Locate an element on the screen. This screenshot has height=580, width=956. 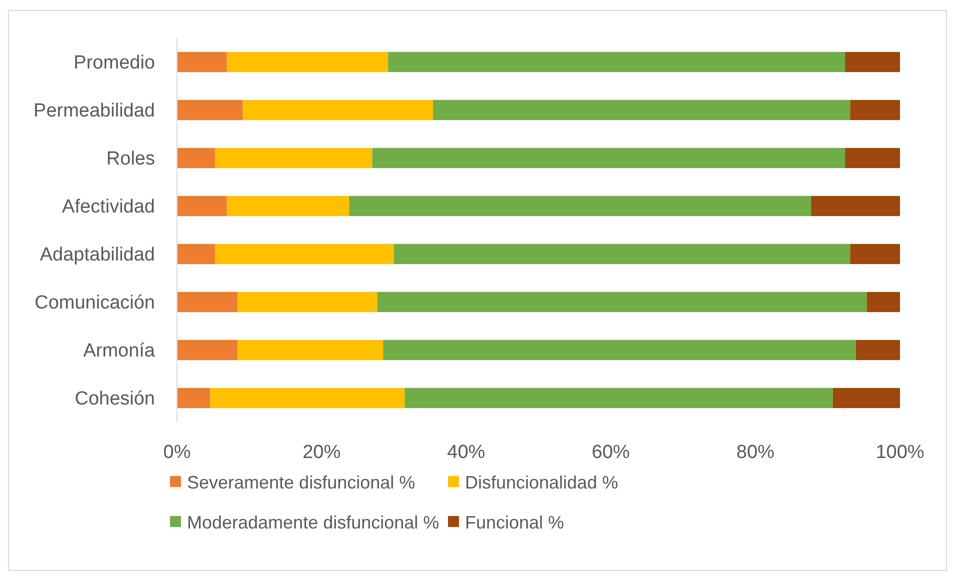
y-tick-label: Cohesión is located at coordinates (114, 399).